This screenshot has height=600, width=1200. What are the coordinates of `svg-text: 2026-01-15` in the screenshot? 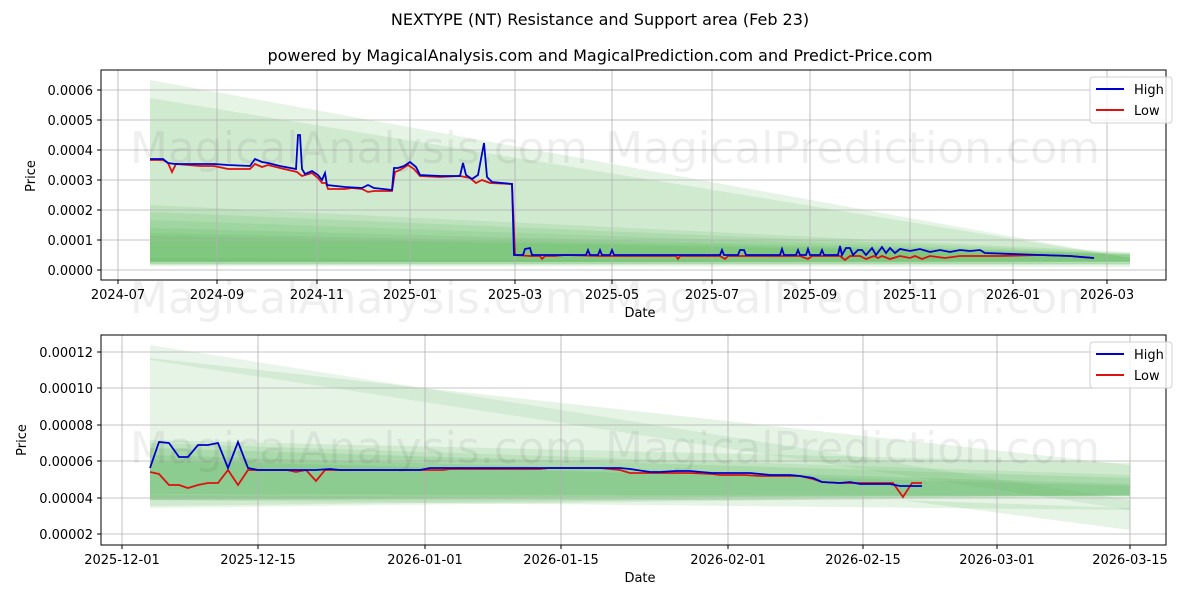 It's located at (561, 560).